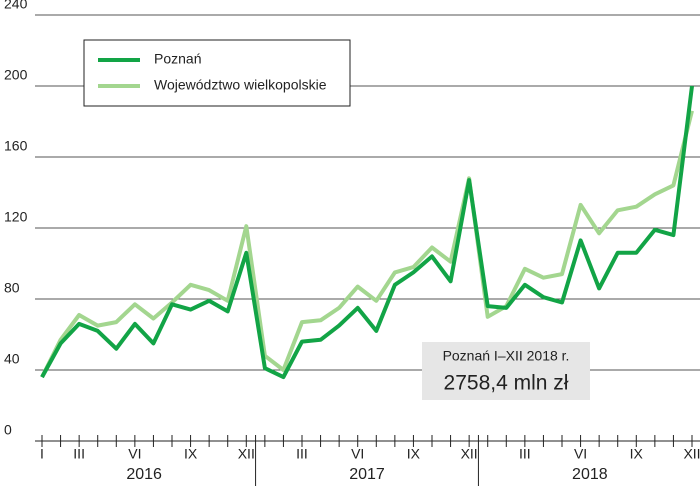  What do you see at coordinates (506, 371) in the screenshot?
I see `annotation-box` at bounding box center [506, 371].